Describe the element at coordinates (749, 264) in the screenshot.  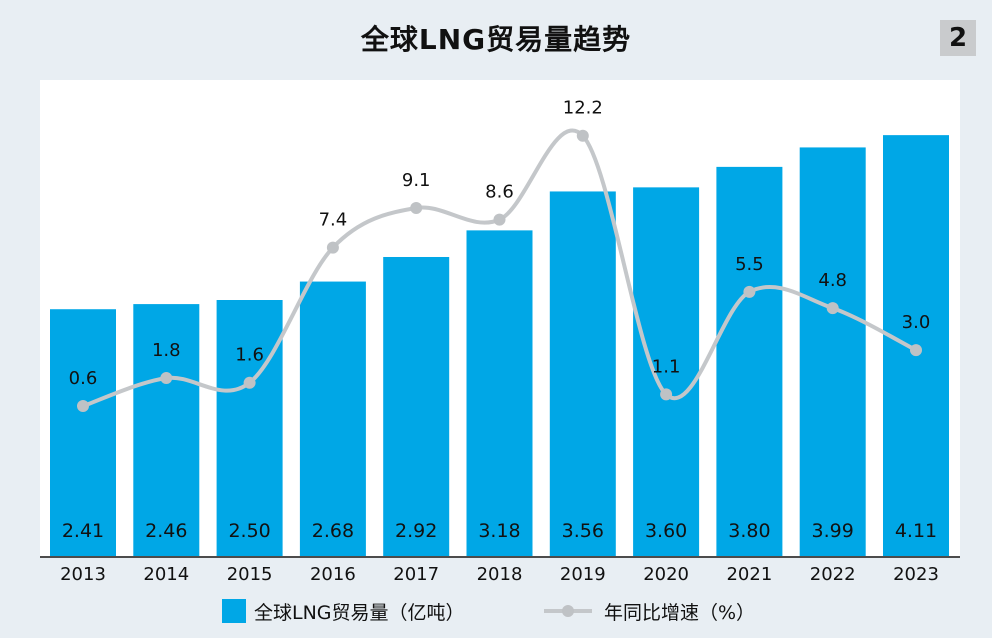
I see `growth-value-label-2021: 5.5` at that location.